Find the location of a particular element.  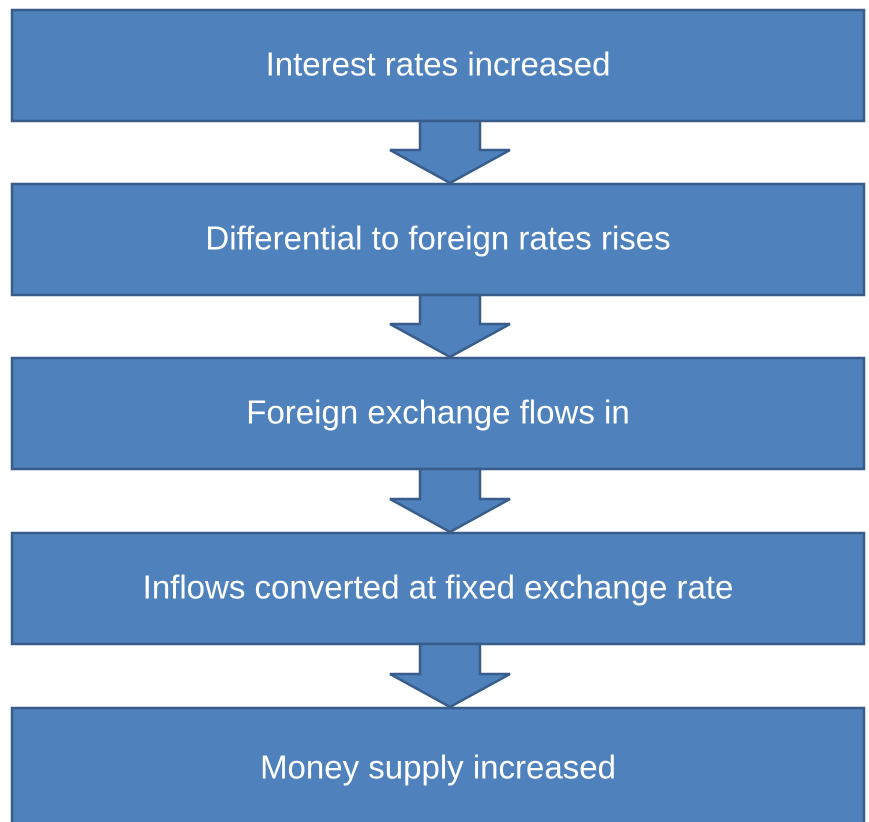

node-label: Differential to foreign rates rises is located at coordinates (437, 238).